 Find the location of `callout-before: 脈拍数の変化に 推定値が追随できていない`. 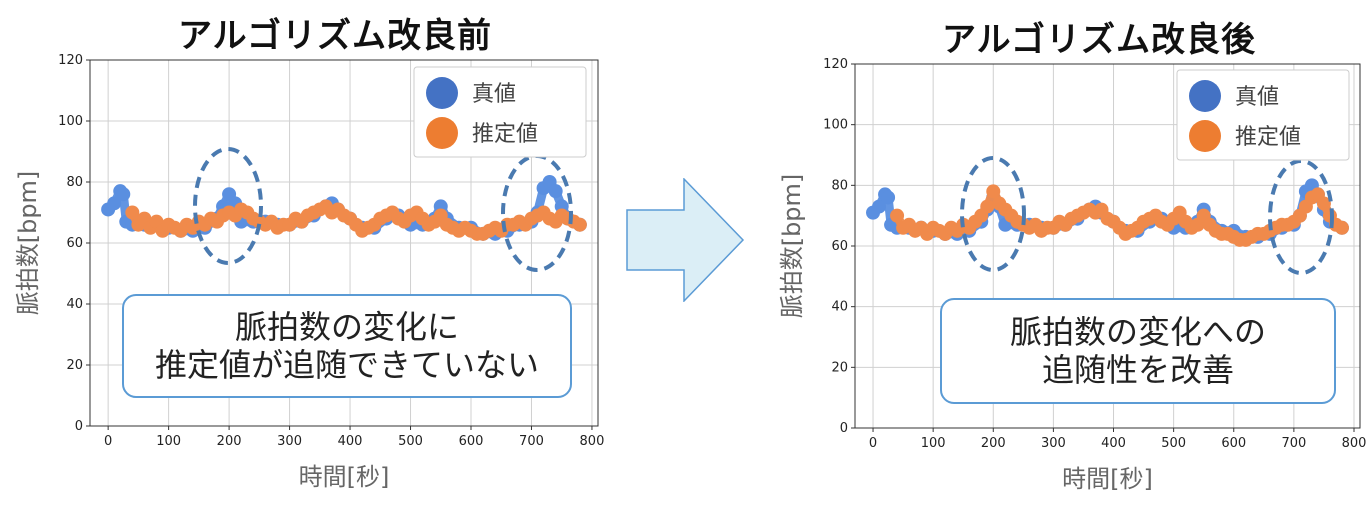

callout-before: 脈拍数の変化に 推定値が追随できていない is located at coordinates (347, 346).